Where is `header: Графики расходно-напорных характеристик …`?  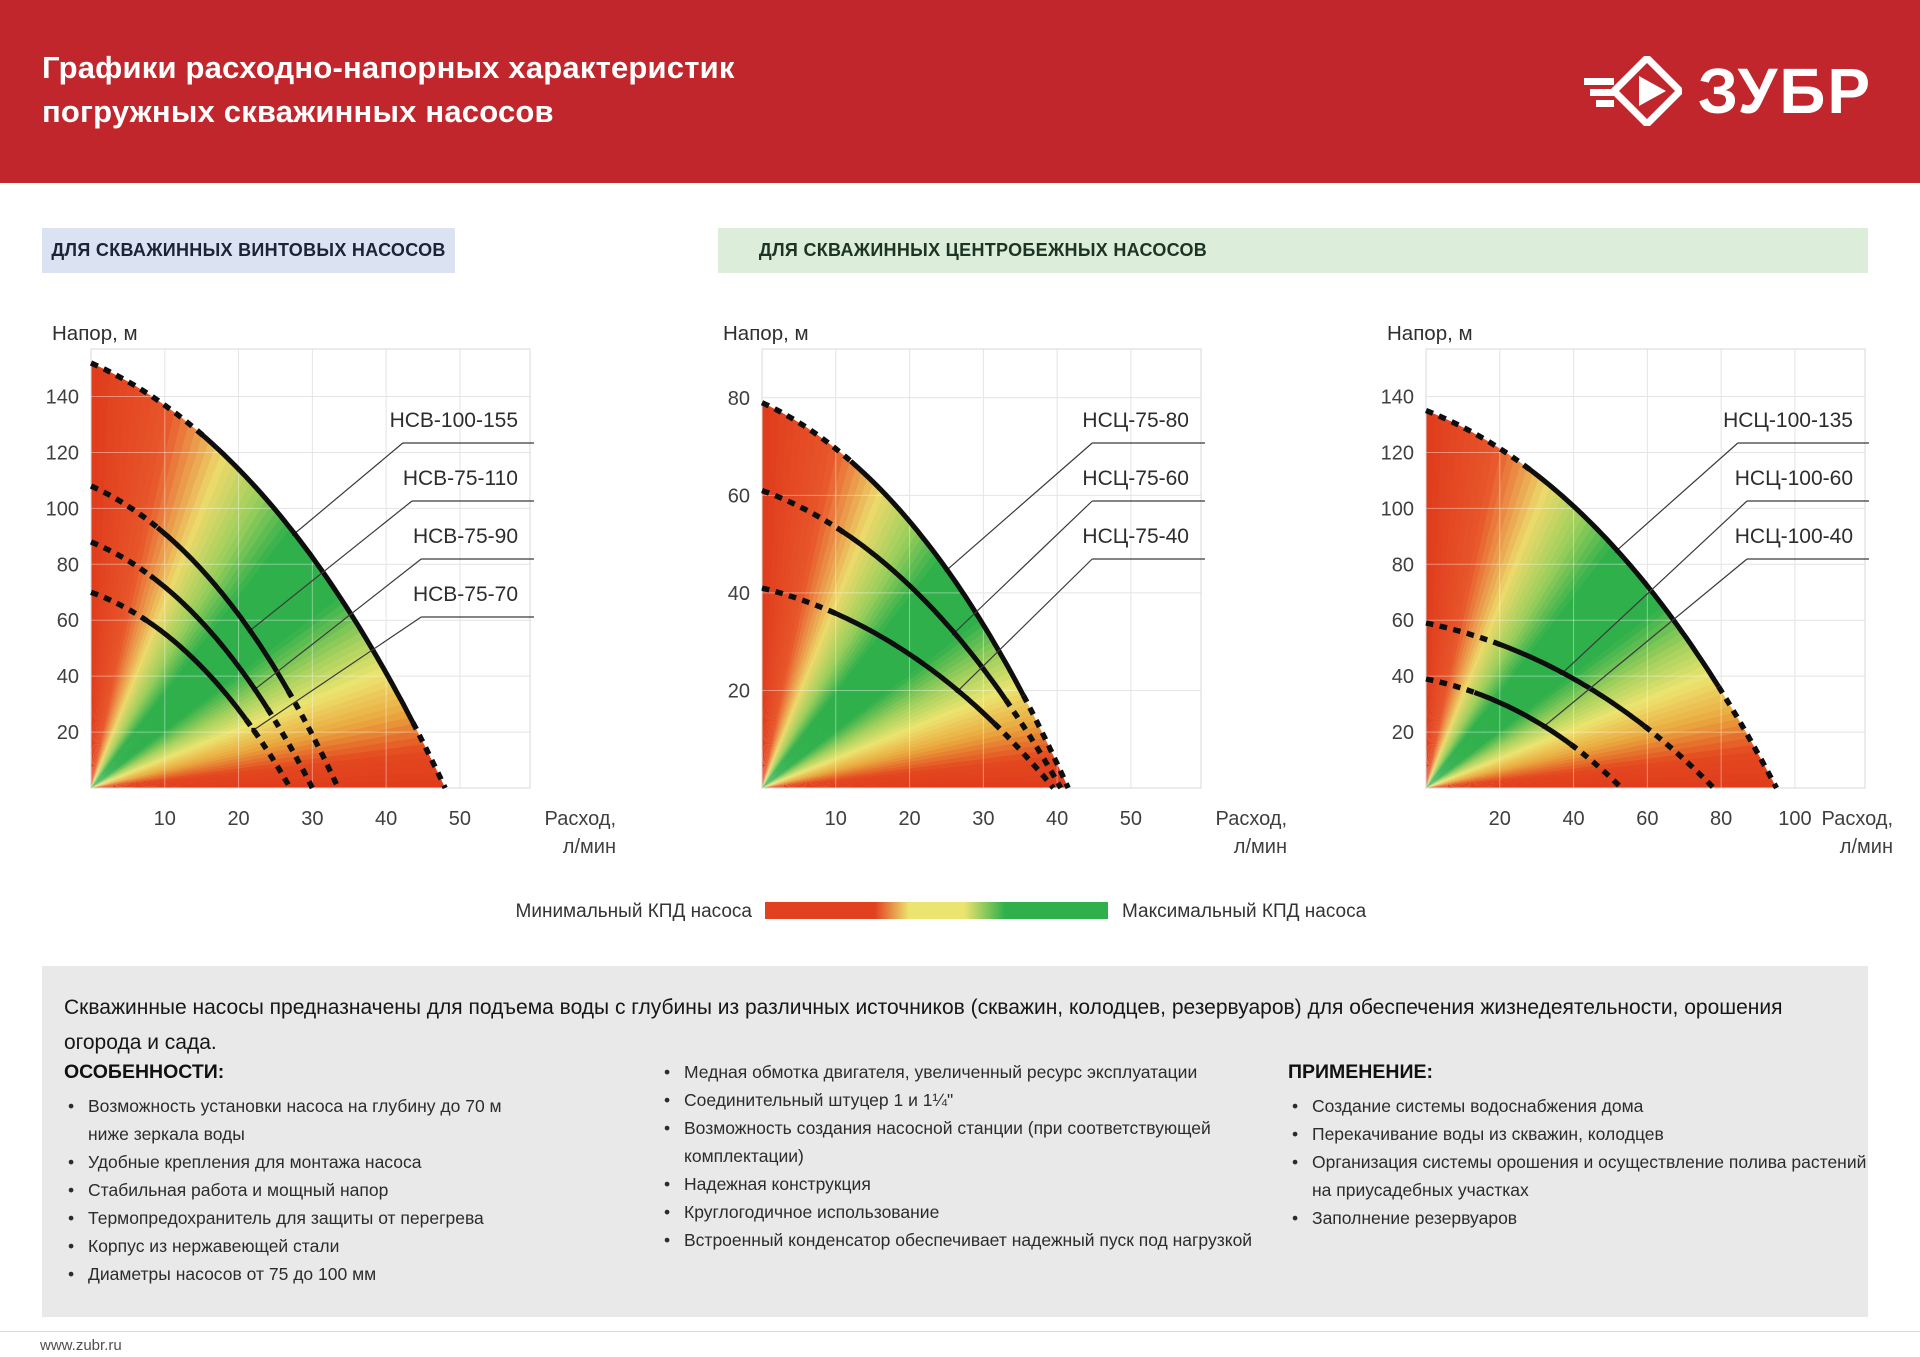
header: Графики расходно-напорных характеристик … is located at coordinates (960, 91).